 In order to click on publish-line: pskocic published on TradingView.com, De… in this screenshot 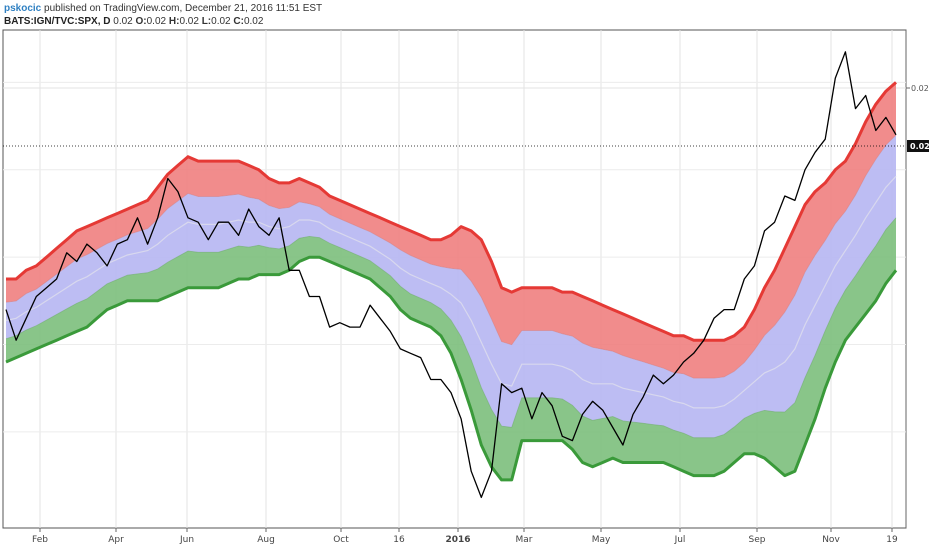, I will do `click(464, 8)`.